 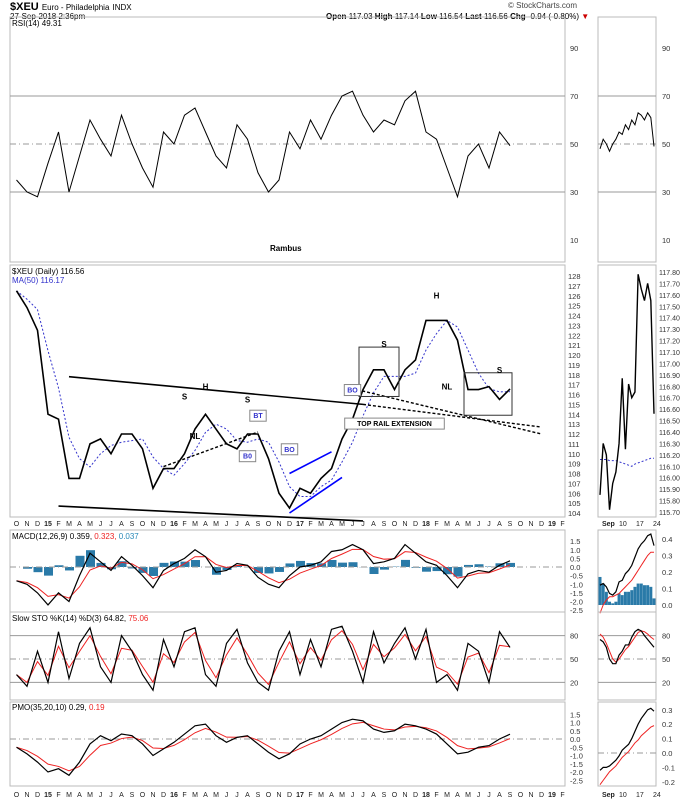 I want to click on price-tick: 111, so click(x=573, y=444).